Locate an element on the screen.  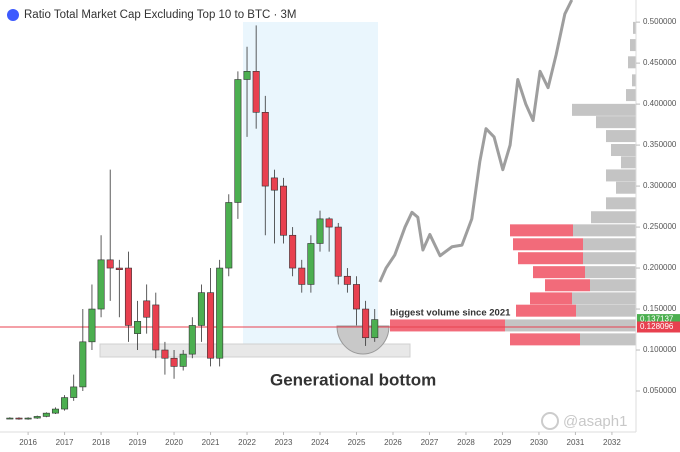
last-price-label-bg is located at coordinates (658, 320).